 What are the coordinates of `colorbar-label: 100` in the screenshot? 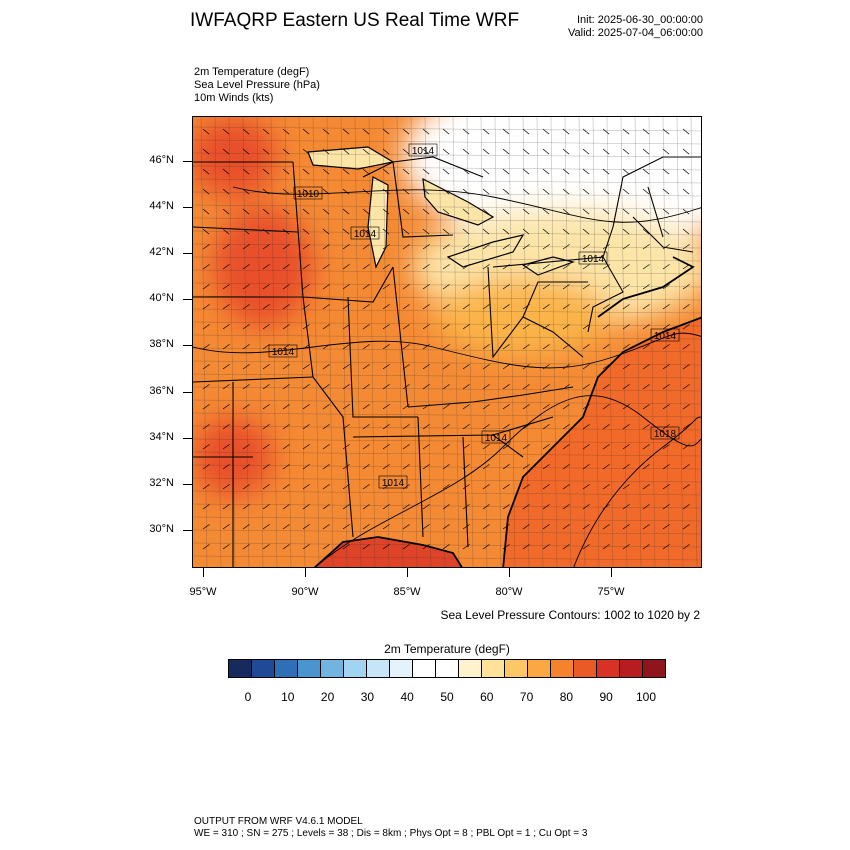 It's located at (646, 697).